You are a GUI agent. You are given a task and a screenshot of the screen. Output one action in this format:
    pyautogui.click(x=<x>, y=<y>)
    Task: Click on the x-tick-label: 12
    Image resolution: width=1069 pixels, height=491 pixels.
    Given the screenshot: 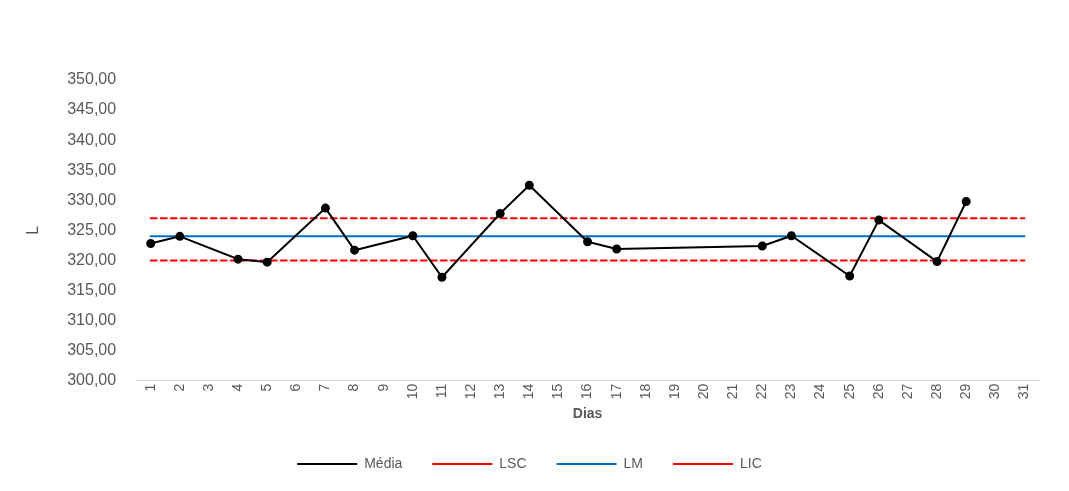 What is the action you would take?
    pyautogui.click(x=469, y=391)
    